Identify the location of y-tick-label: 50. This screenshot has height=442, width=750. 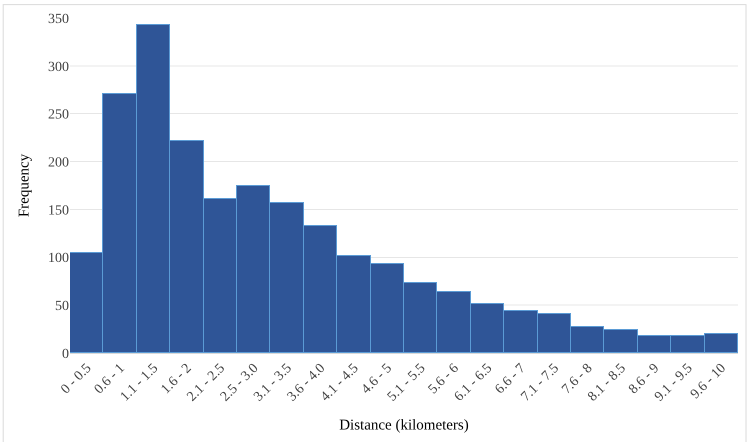
(62, 306).